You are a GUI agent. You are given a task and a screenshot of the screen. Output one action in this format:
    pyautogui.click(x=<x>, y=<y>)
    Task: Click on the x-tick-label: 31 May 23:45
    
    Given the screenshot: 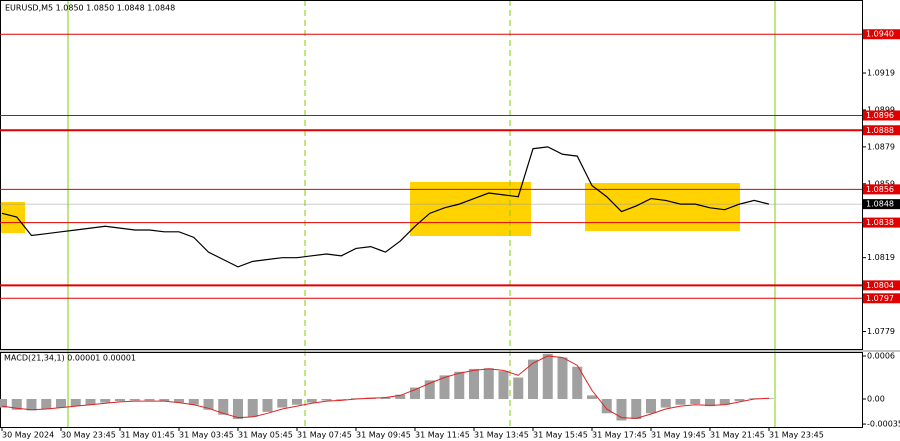 What is the action you would take?
    pyautogui.click(x=796, y=435)
    